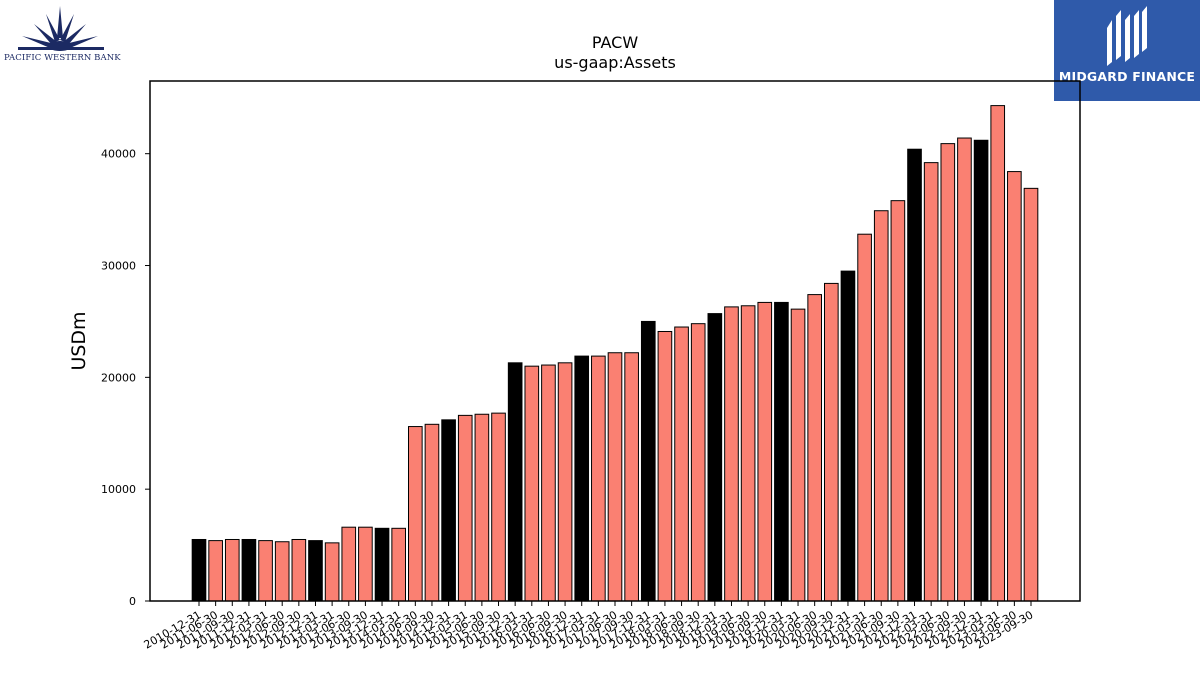 Image resolution: width=1200 pixels, height=675 pixels. What do you see at coordinates (615, 62) in the screenshot?
I see `chart-subtitle: us-gaap:Assets` at bounding box center [615, 62].